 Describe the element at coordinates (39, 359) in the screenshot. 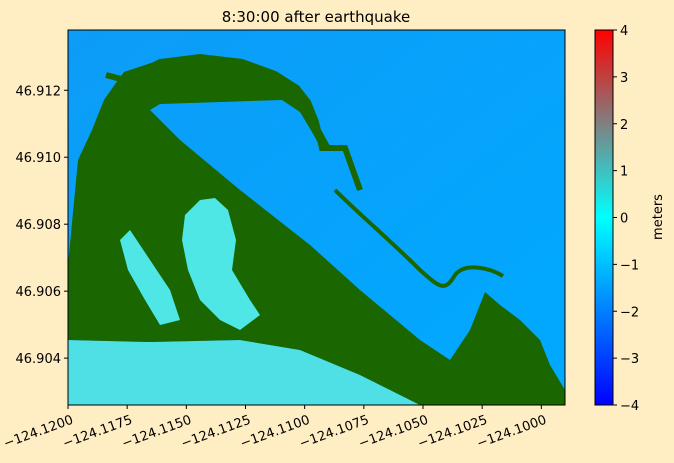

I see `y-tick-label: 46.904` at that location.